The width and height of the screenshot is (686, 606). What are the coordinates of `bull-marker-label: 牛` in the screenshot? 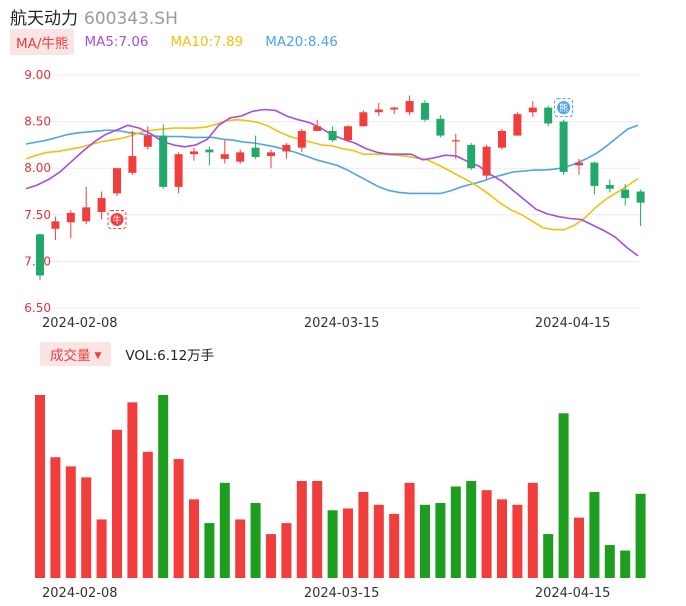 It's located at (116, 220).